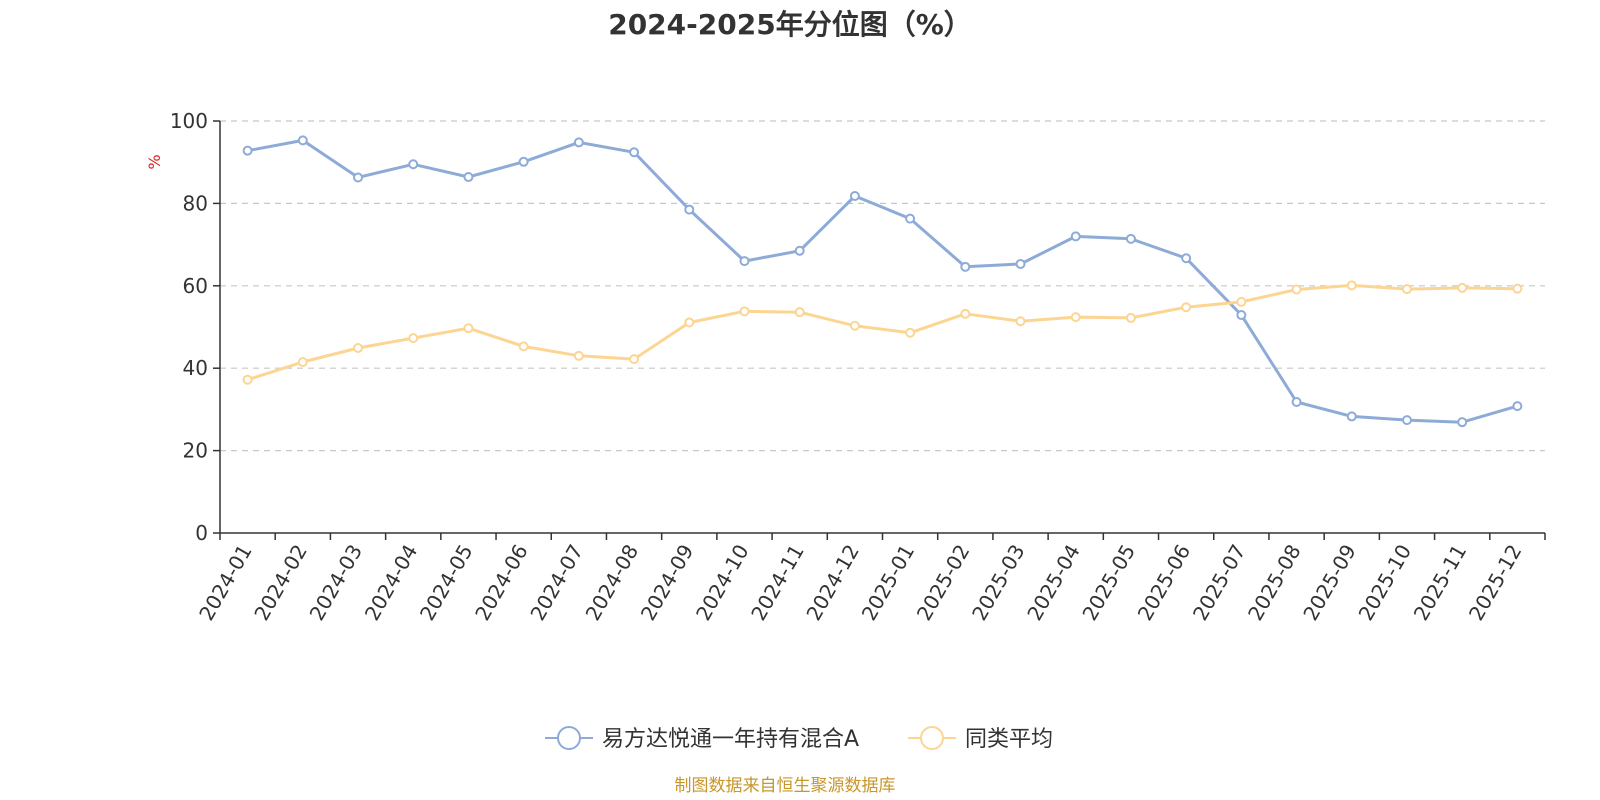 This screenshot has height=800, width=1600. I want to click on x-tick-label: 2024-09, so click(667, 582).